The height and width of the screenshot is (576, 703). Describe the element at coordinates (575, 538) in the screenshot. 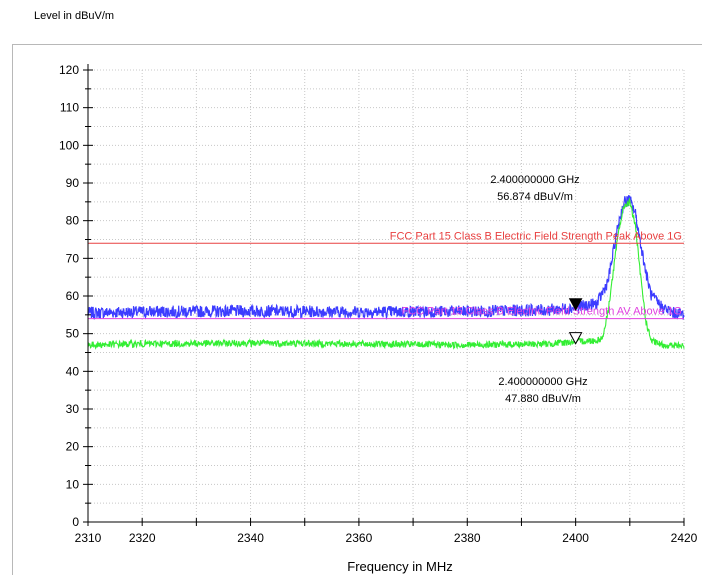

I see `x-tick-label: 2400` at that location.